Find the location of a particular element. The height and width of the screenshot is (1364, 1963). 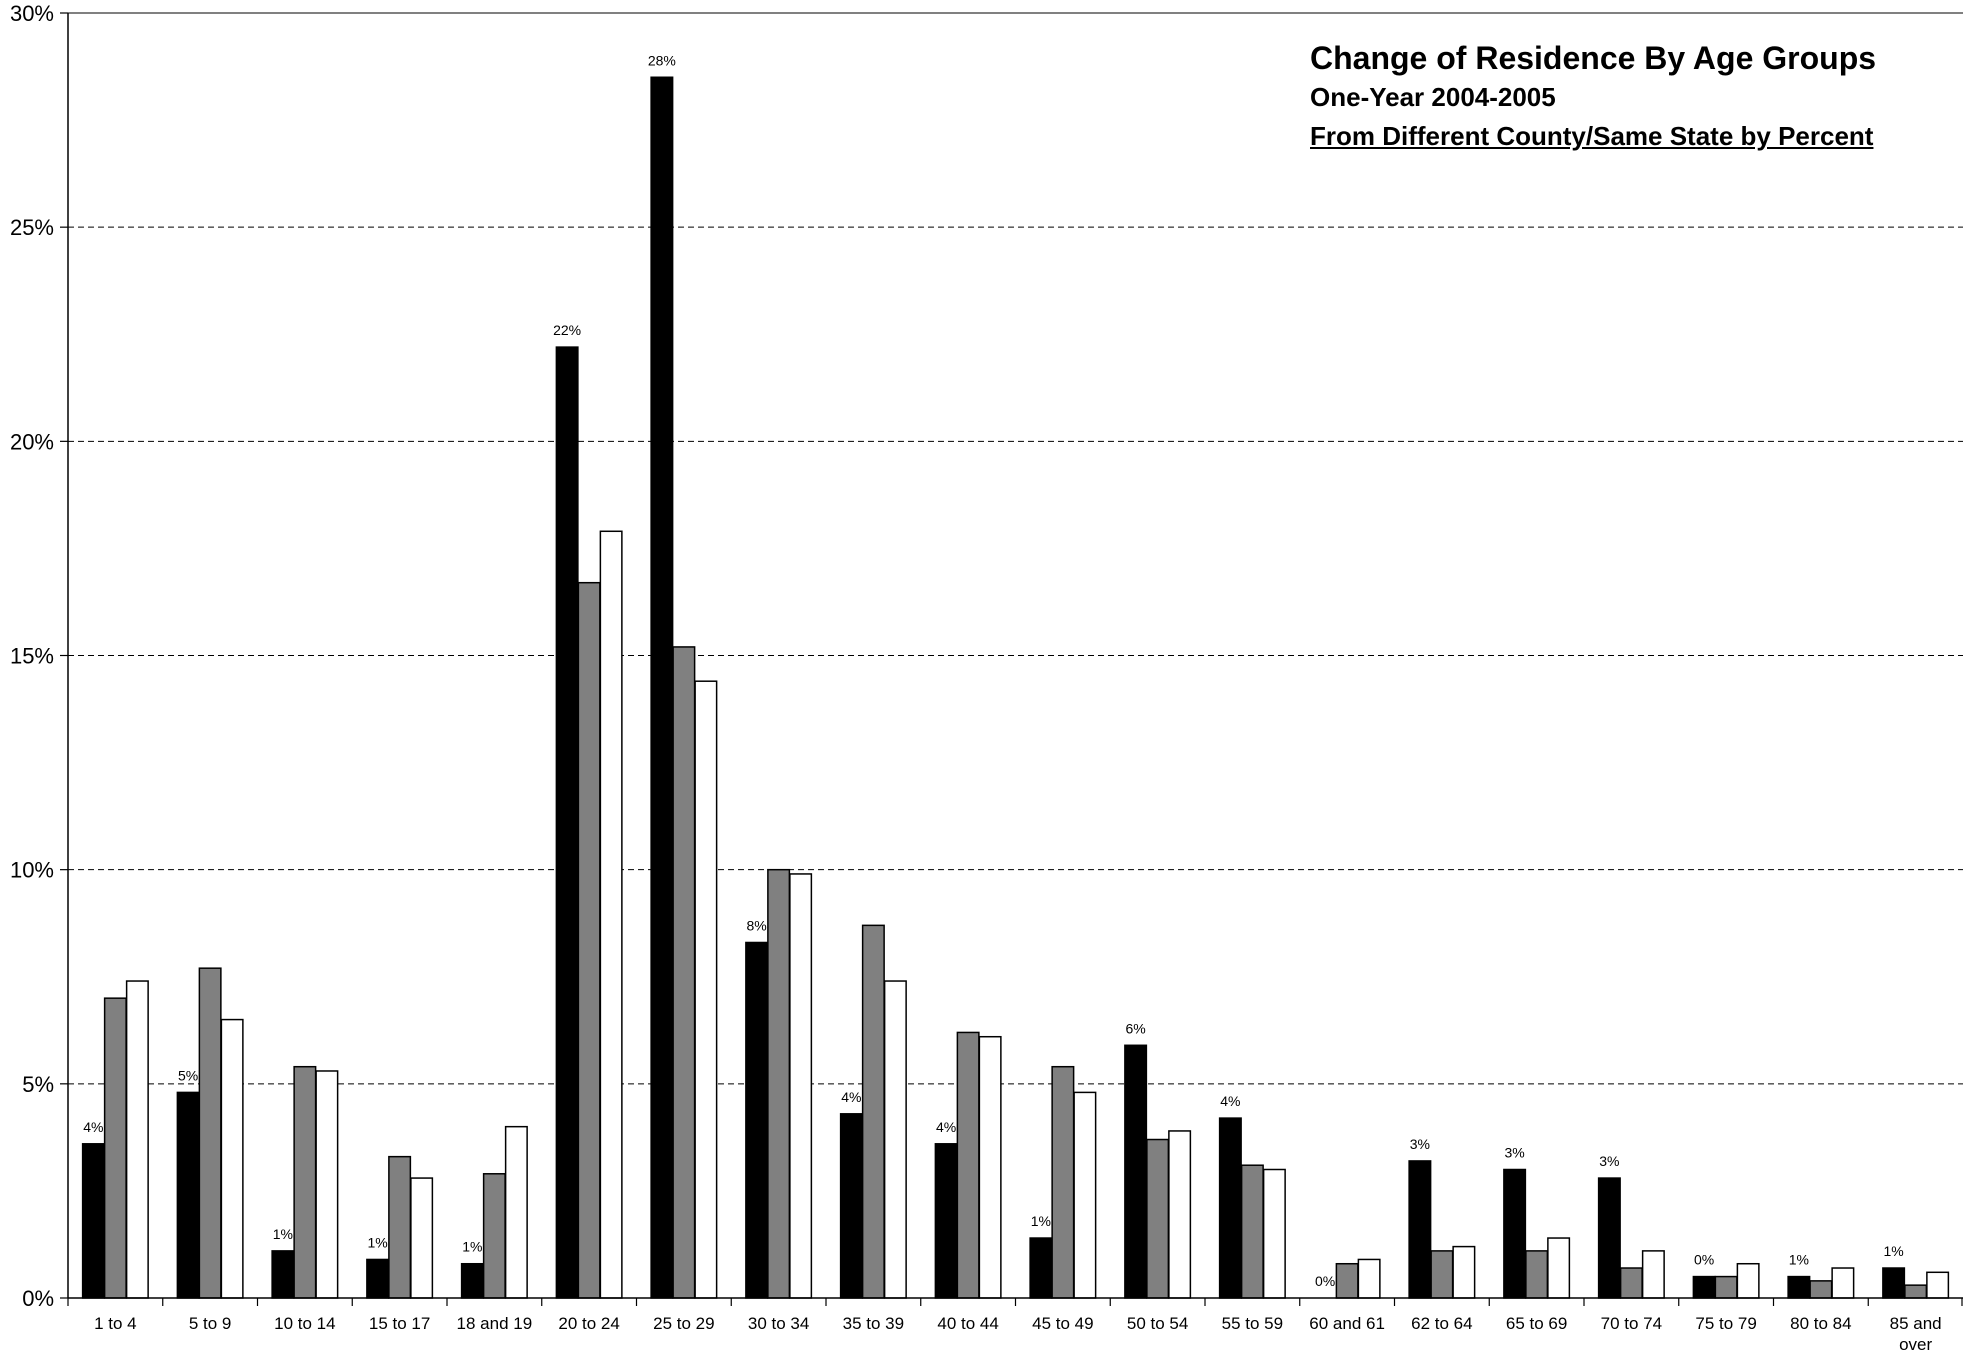

y-tick-label: 25% is located at coordinates (32, 227).